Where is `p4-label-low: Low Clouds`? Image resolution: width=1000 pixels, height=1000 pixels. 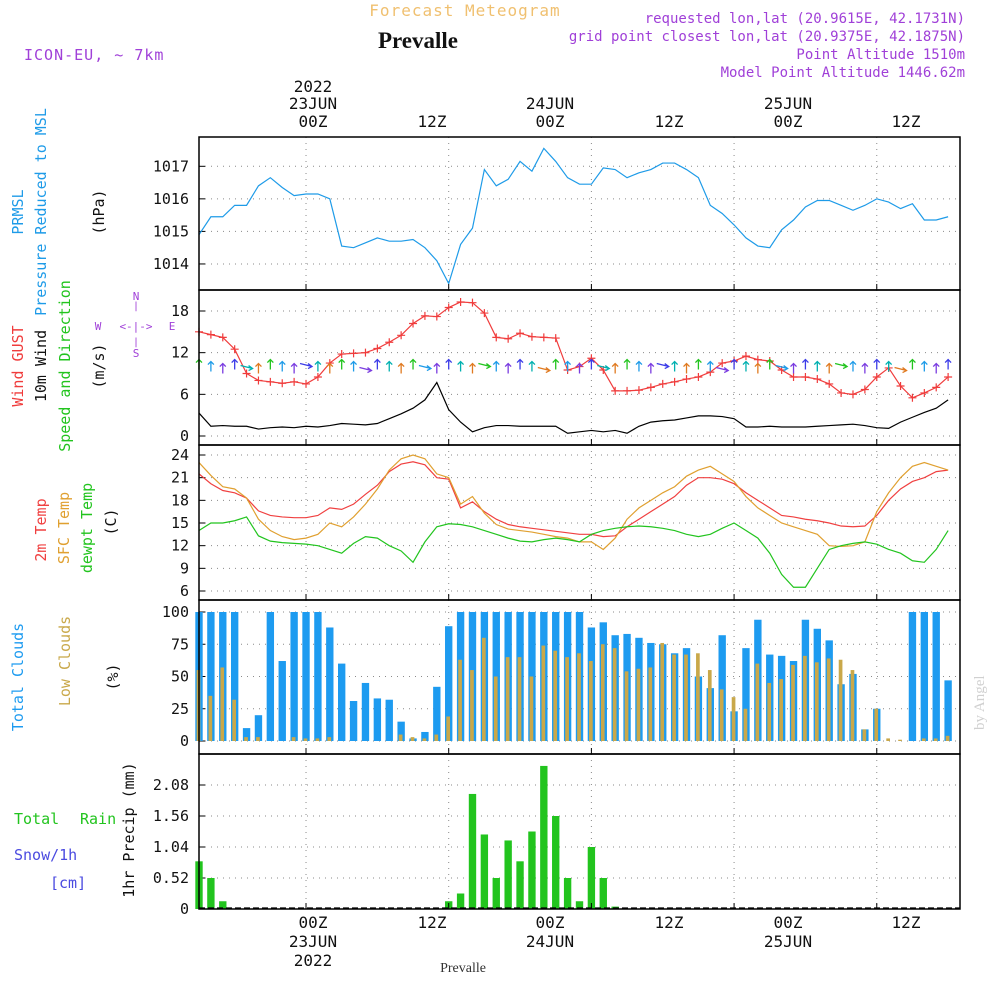
p4-label-low: Low Clouds is located at coordinates (65, 661).